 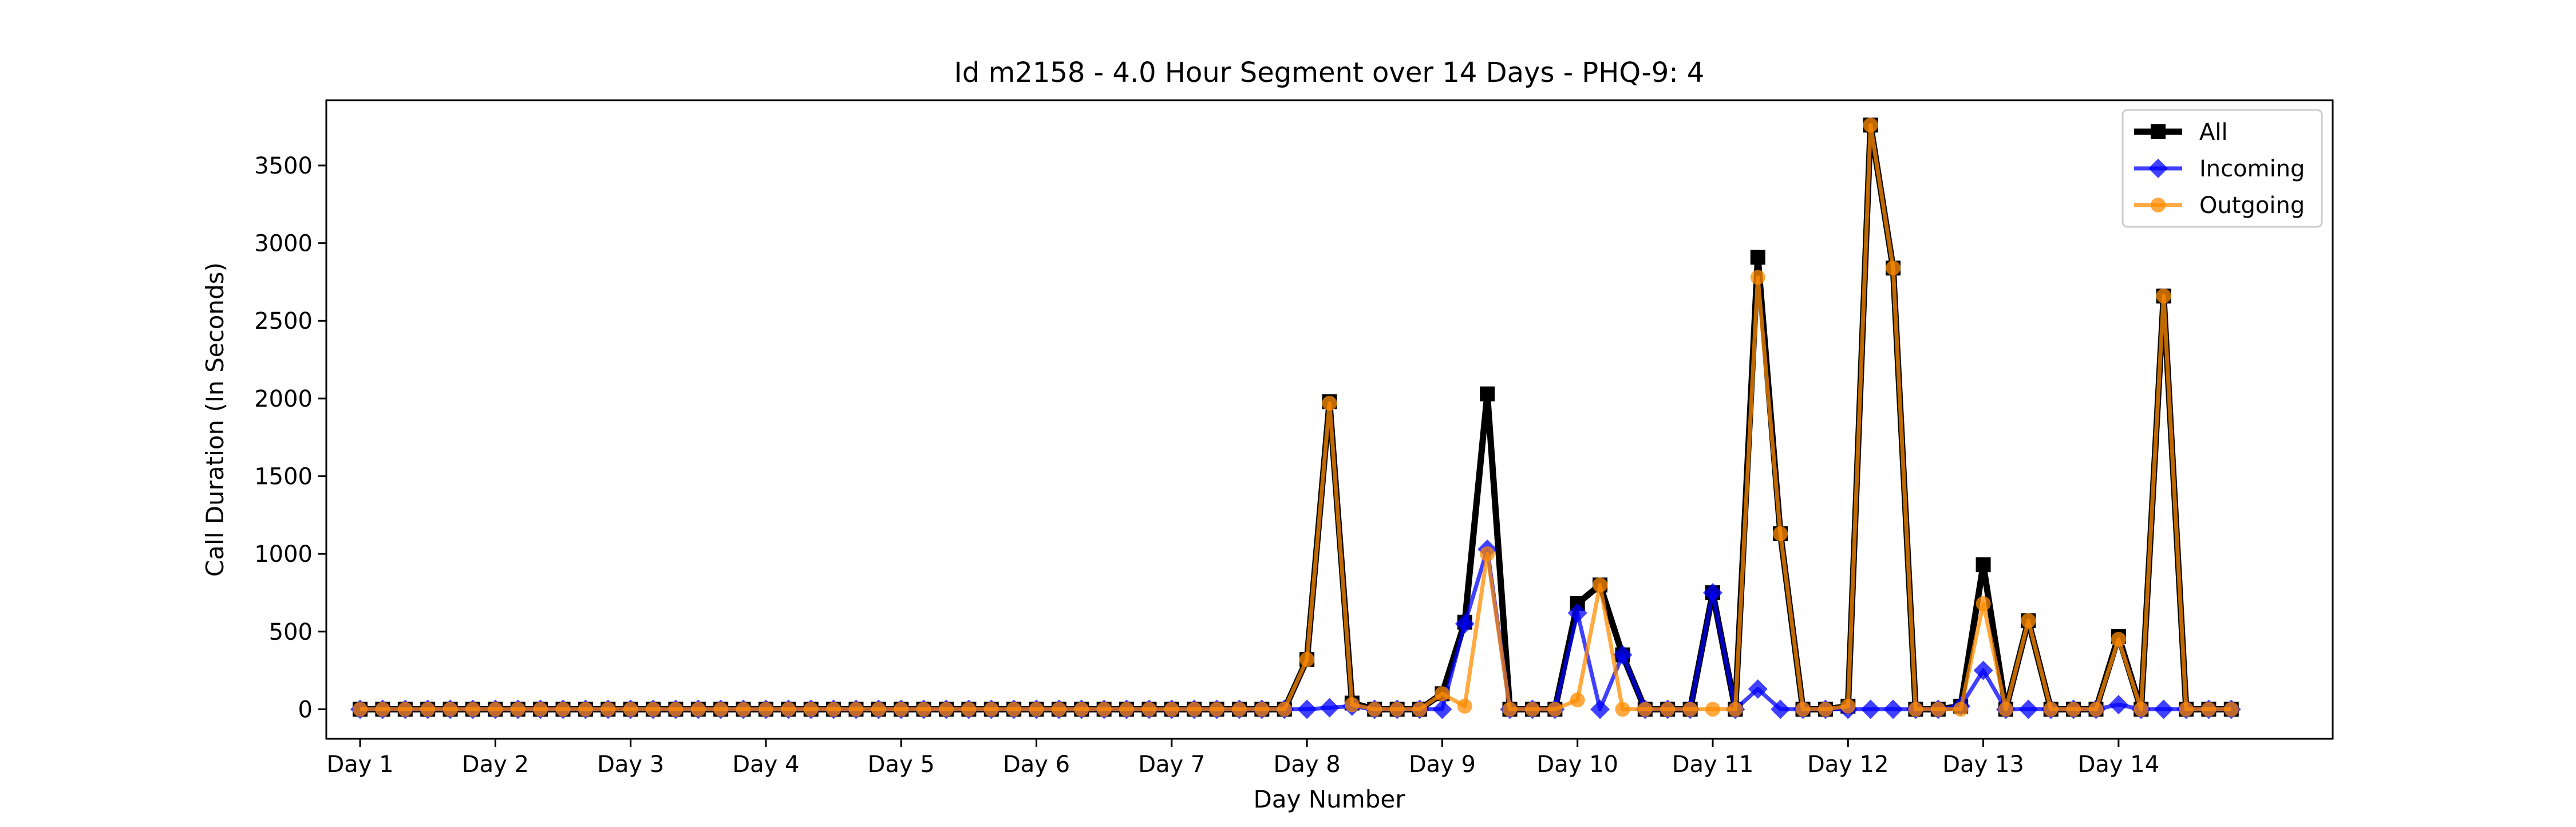 I want to click on y-tick-label: 0, so click(x=305, y=710).